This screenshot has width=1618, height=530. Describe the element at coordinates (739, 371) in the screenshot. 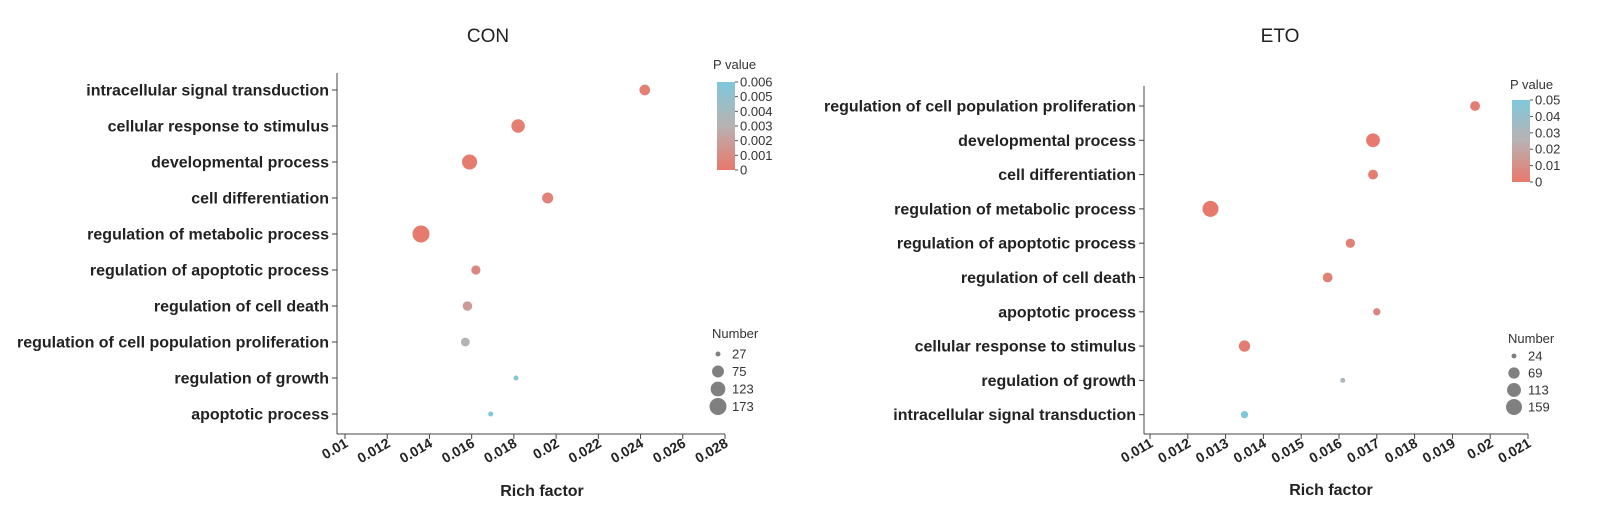

I see `size-legend-label: 75` at that location.